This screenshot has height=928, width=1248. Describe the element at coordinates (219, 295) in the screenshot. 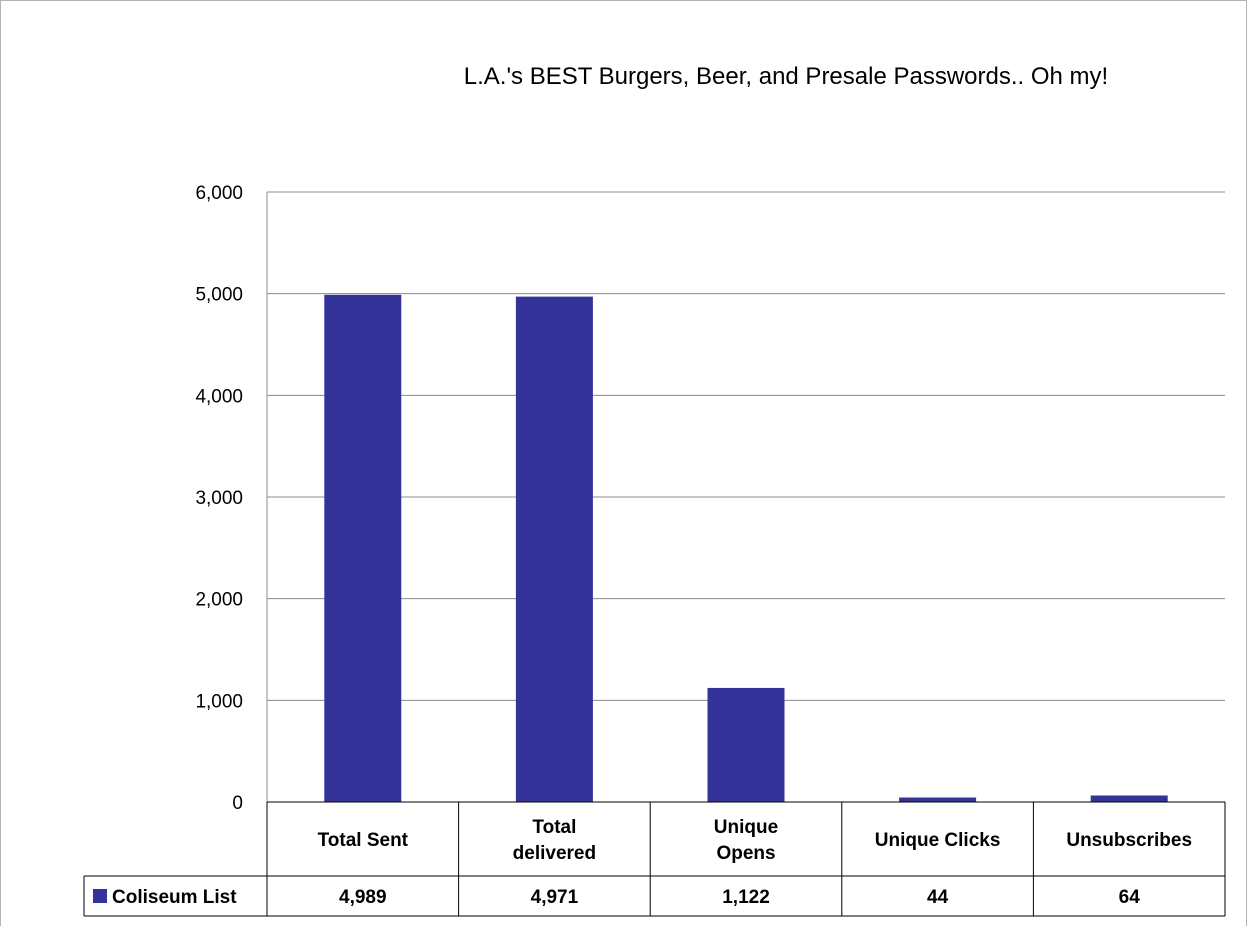

I see `y-tick-label: 5,000` at that location.